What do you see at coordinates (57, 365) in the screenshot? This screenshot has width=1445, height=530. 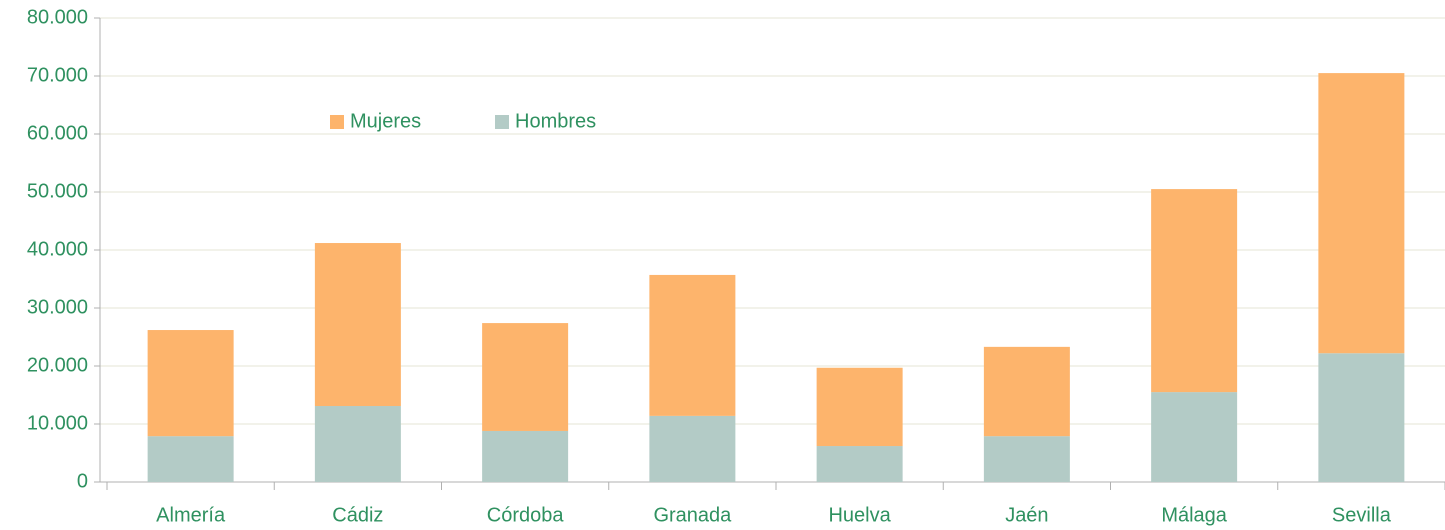 I see `y-tick-label: 20.000` at bounding box center [57, 365].